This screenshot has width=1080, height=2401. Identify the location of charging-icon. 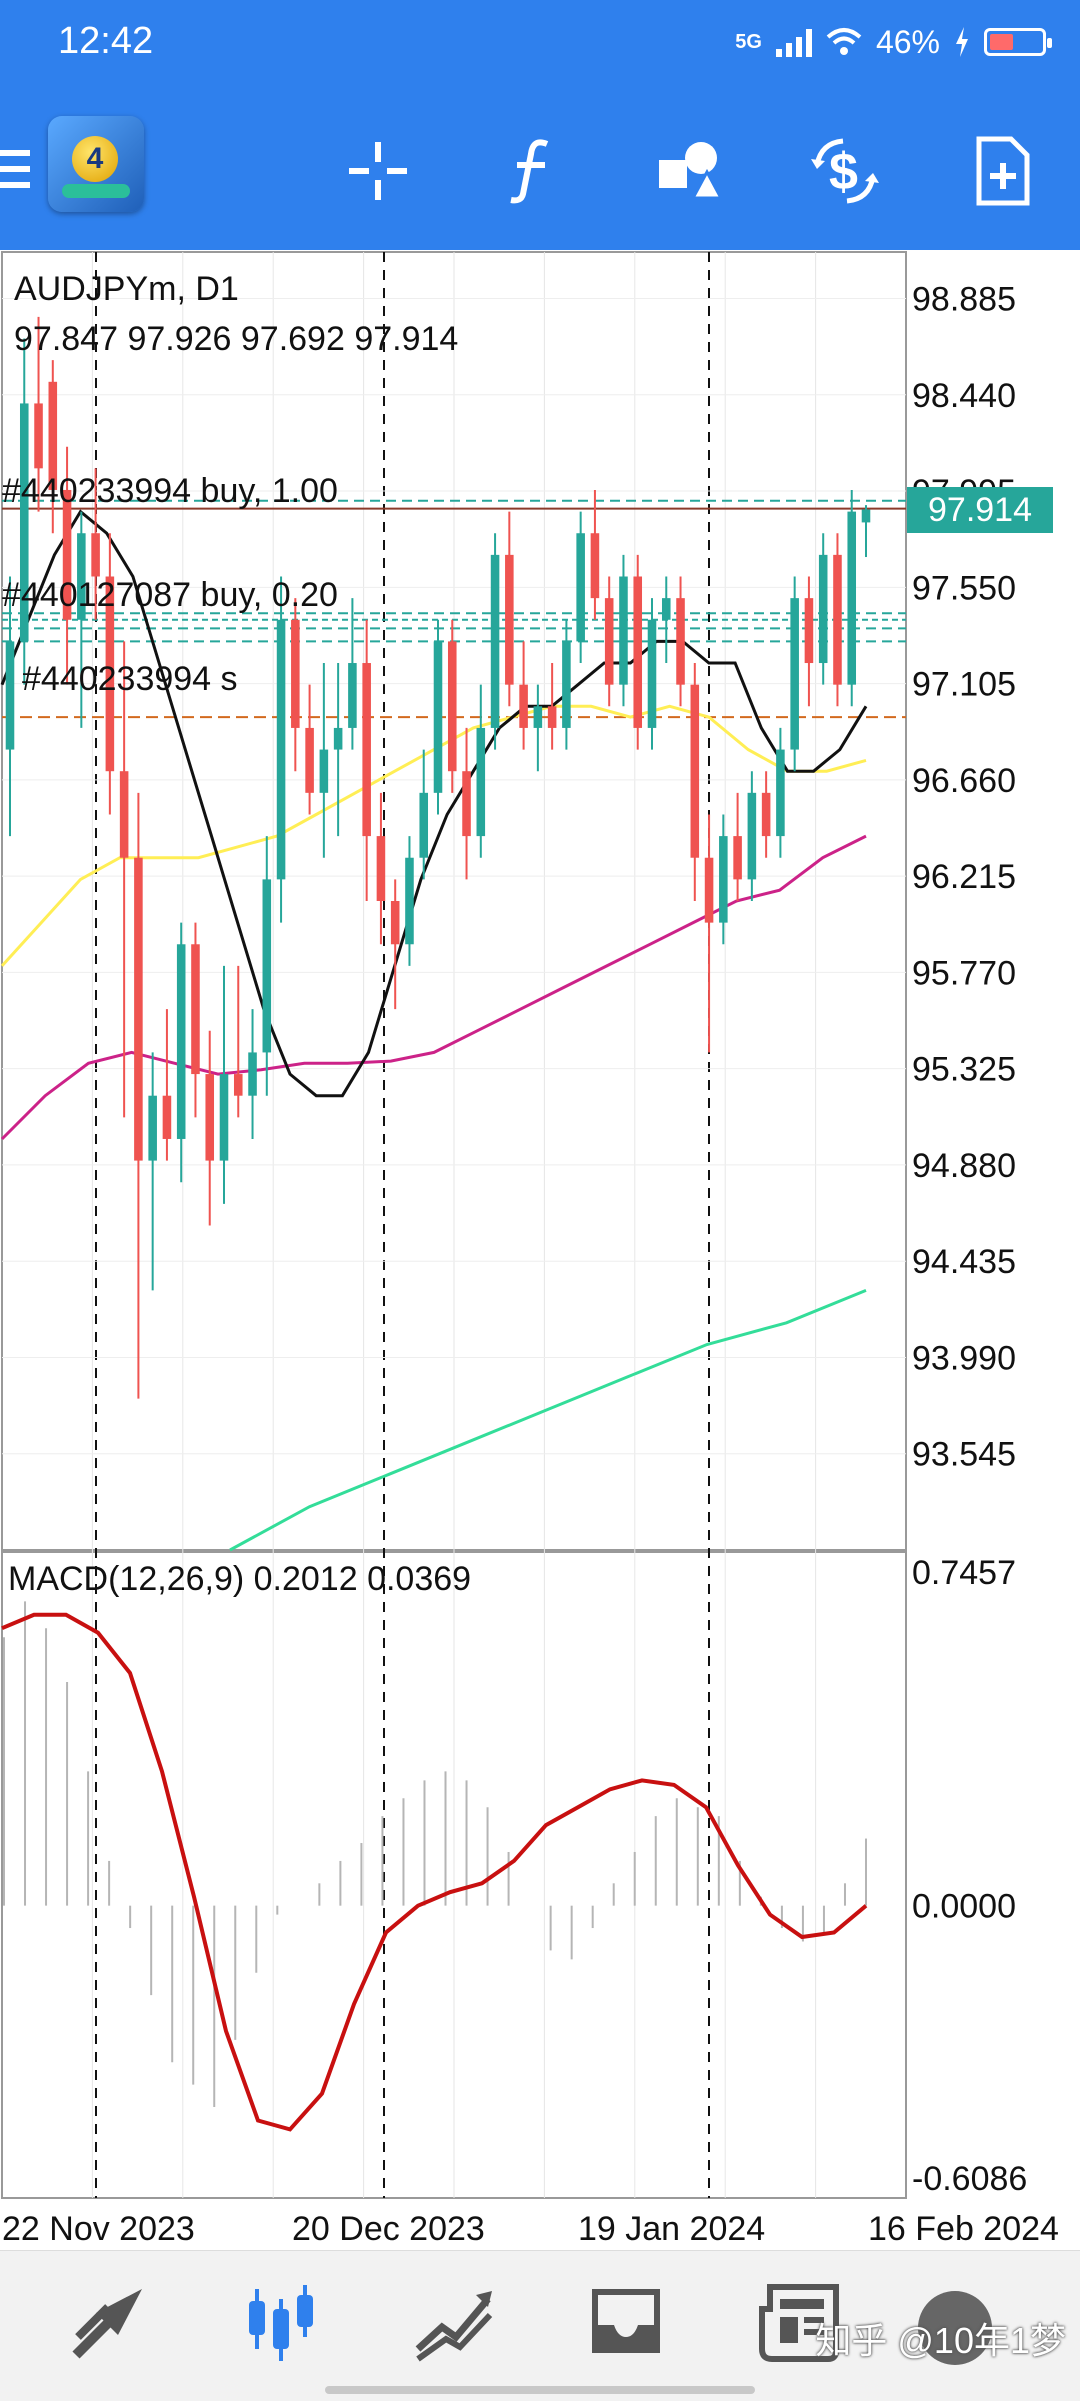
(962, 42).